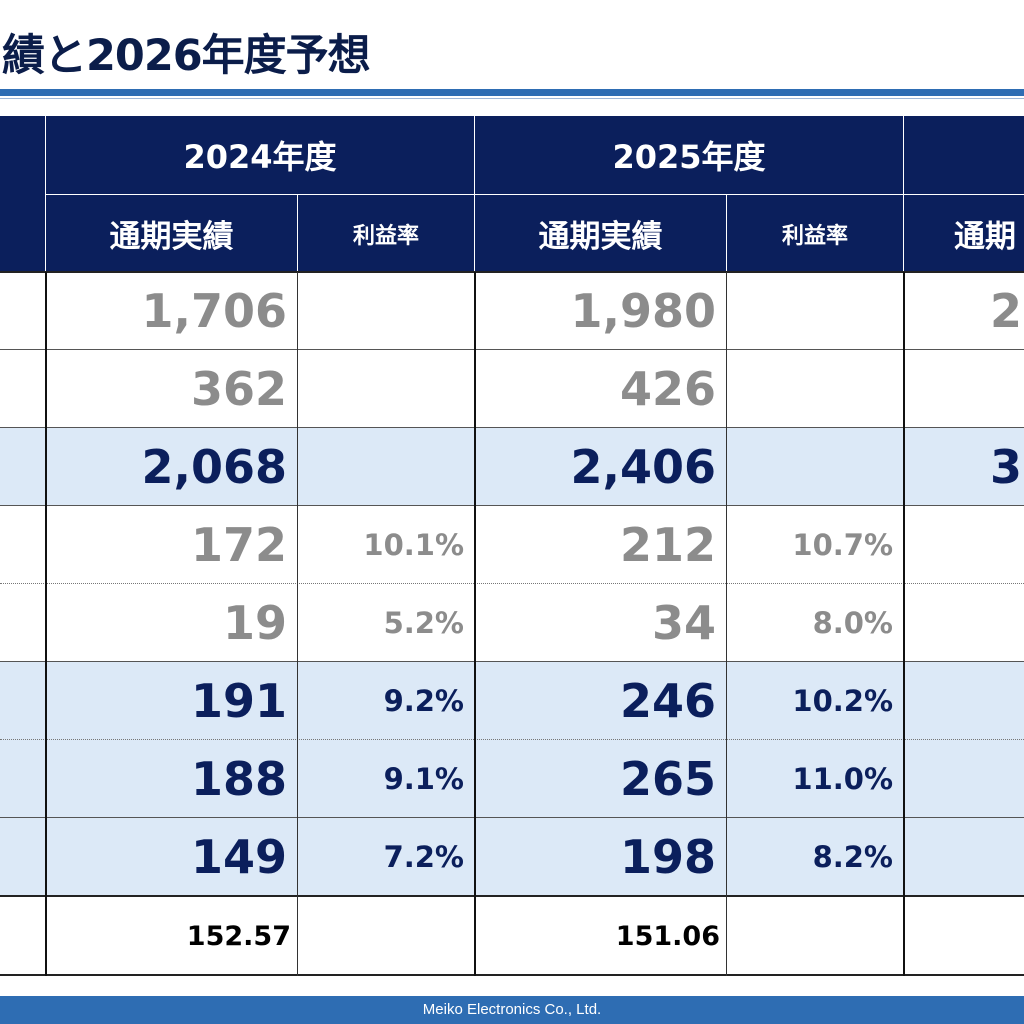 The image size is (1024, 1024). What do you see at coordinates (667, 389) in the screenshot?
I see `value-2025: 426` at bounding box center [667, 389].